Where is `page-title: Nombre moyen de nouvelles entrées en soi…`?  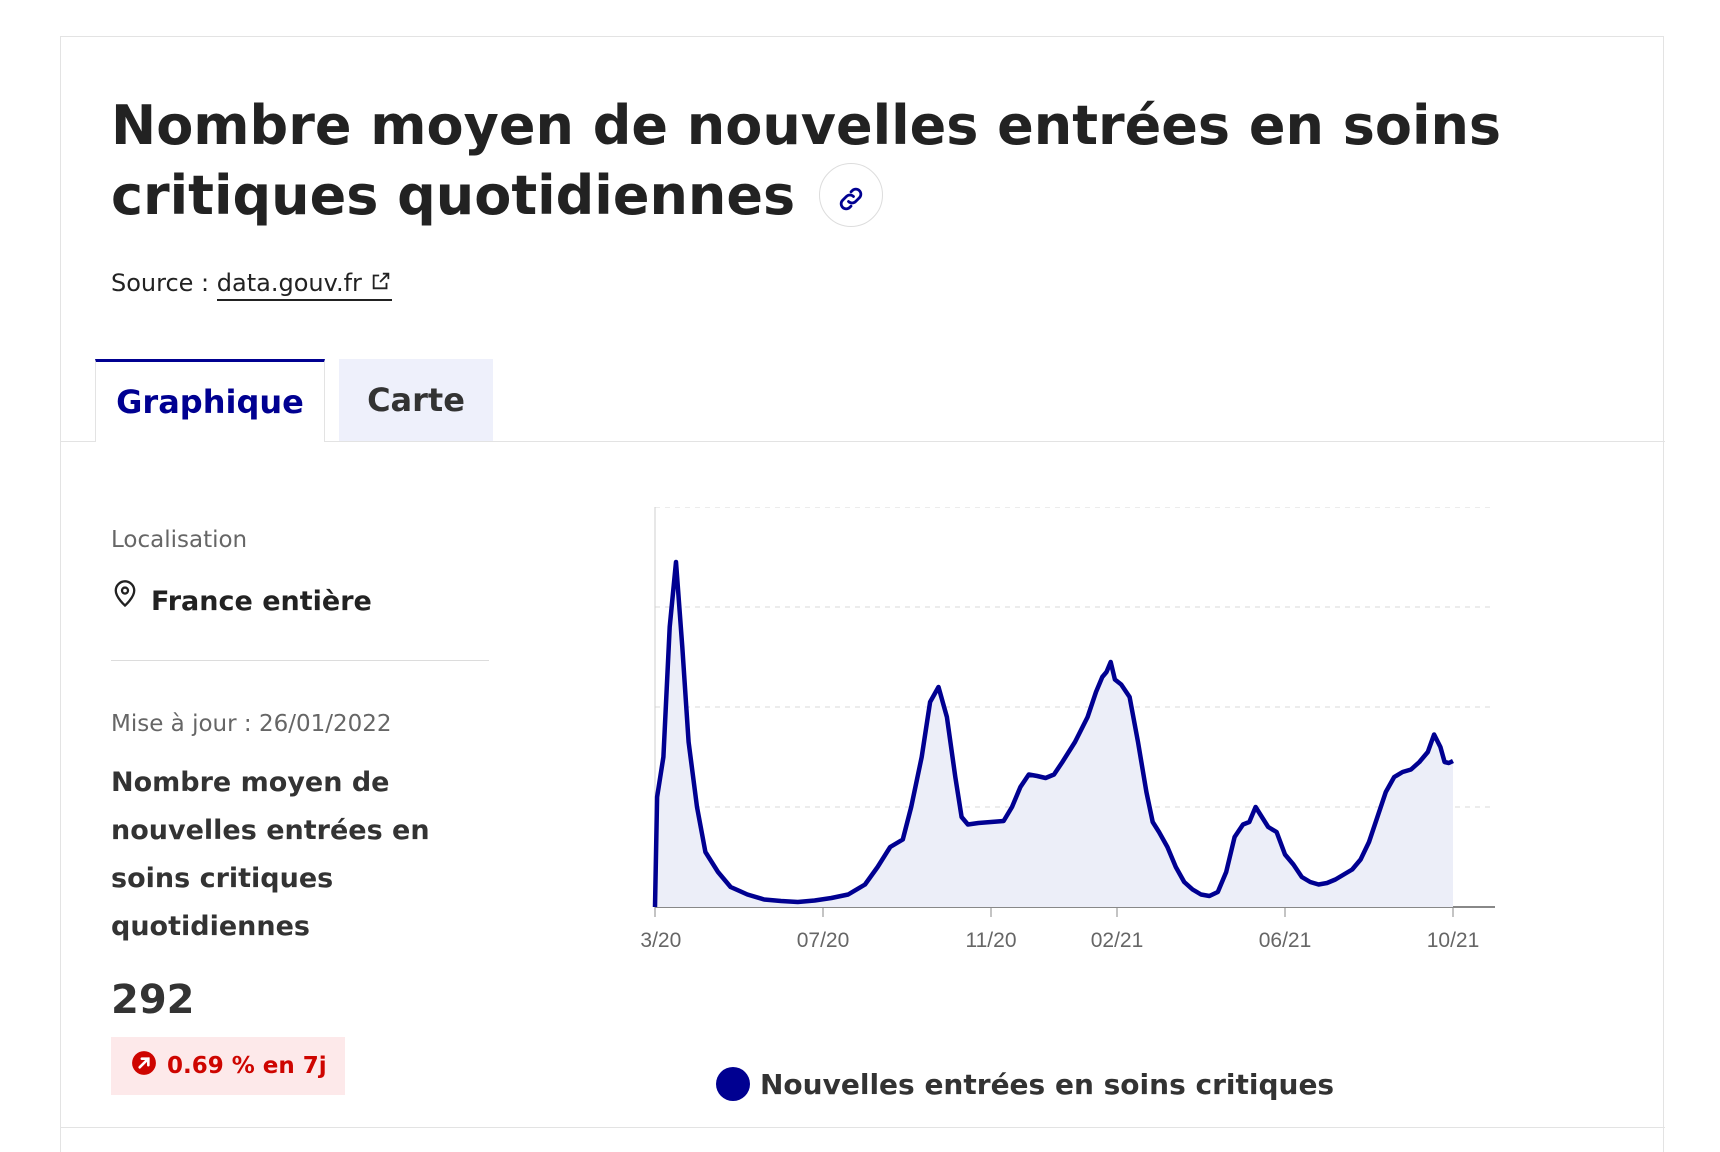 page-title: Nombre moyen de nouvelles entrées en soi… is located at coordinates (861, 161).